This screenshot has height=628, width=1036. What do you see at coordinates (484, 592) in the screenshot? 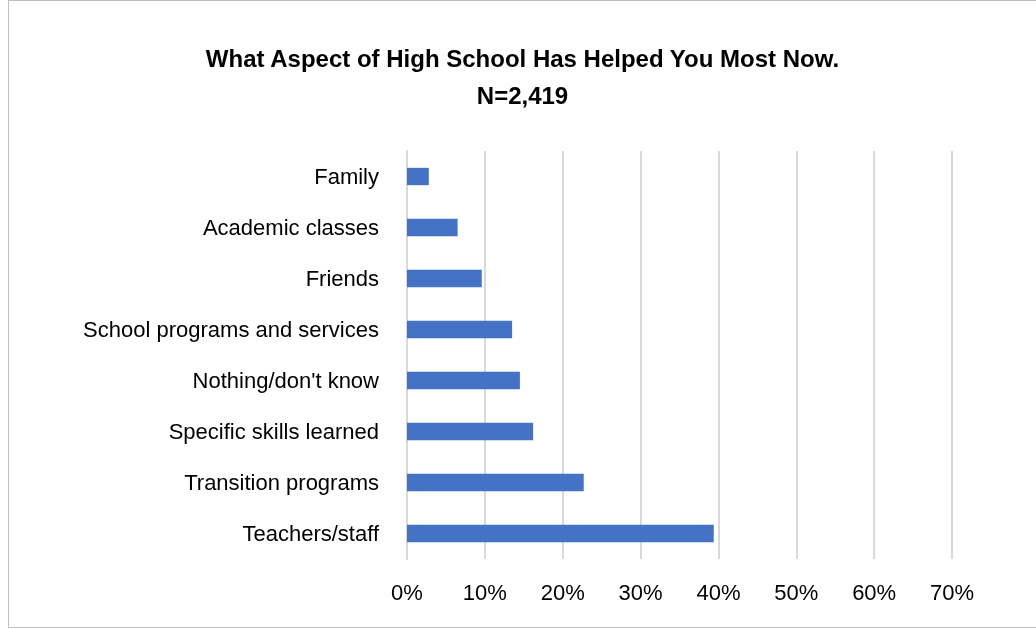
I see `x-tick-label: 10%` at bounding box center [484, 592].